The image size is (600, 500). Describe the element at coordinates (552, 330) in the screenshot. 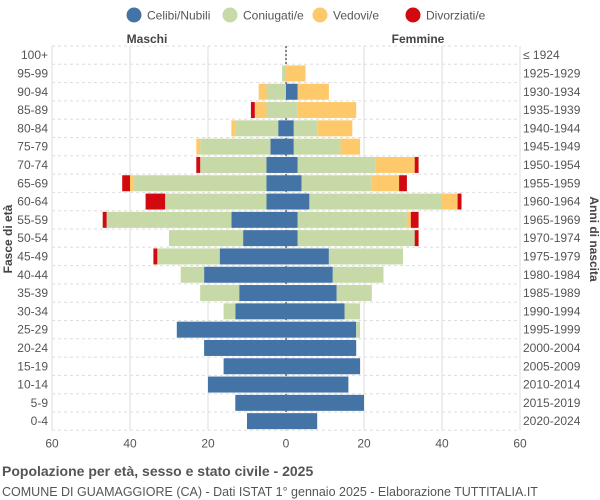

I see `birth-year-label: 1995-1999` at that location.